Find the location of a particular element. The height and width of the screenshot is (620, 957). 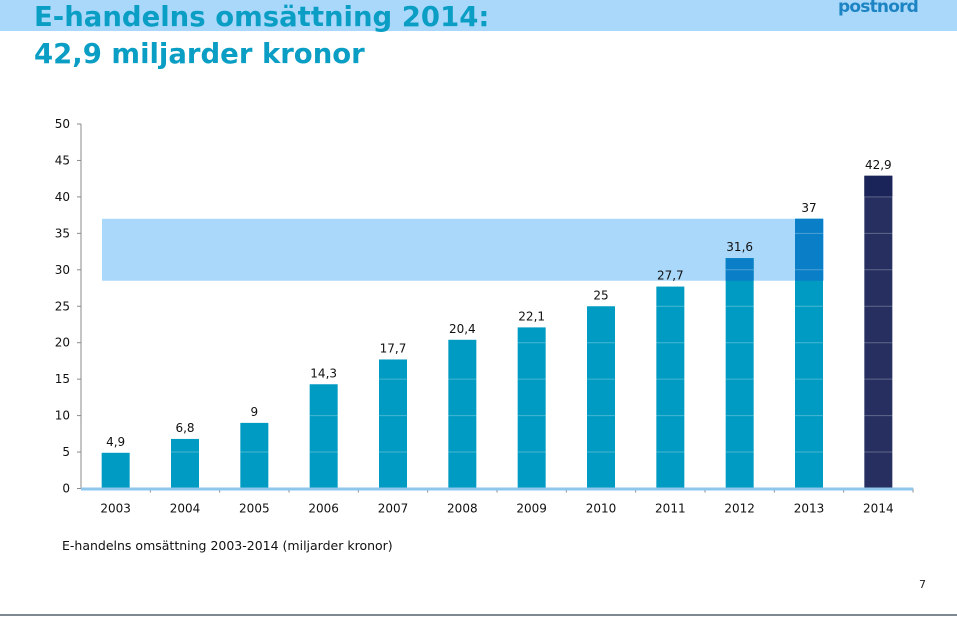

y-tick-label-0: 0 is located at coordinates (66, 489).